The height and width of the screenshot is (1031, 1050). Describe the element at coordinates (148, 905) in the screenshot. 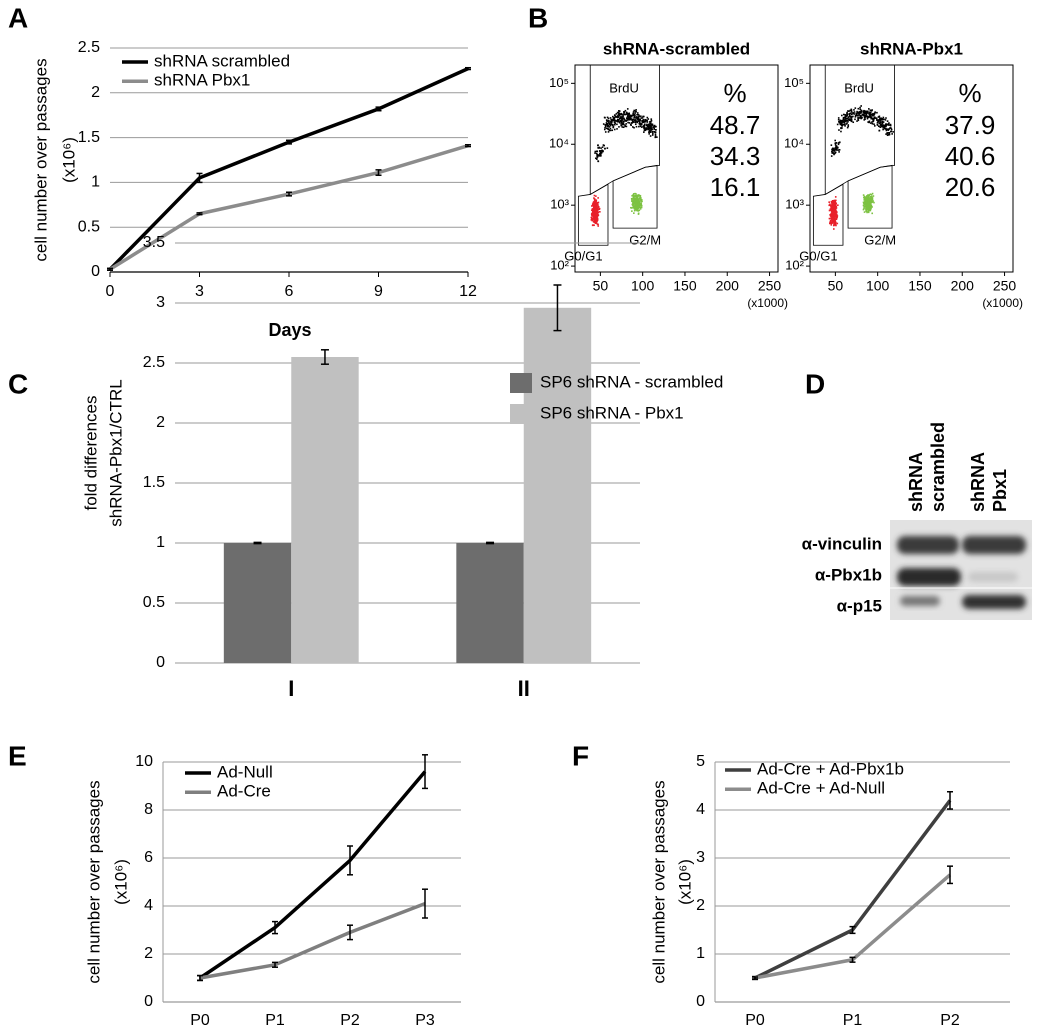

I see `y-tick-label: 4` at that location.